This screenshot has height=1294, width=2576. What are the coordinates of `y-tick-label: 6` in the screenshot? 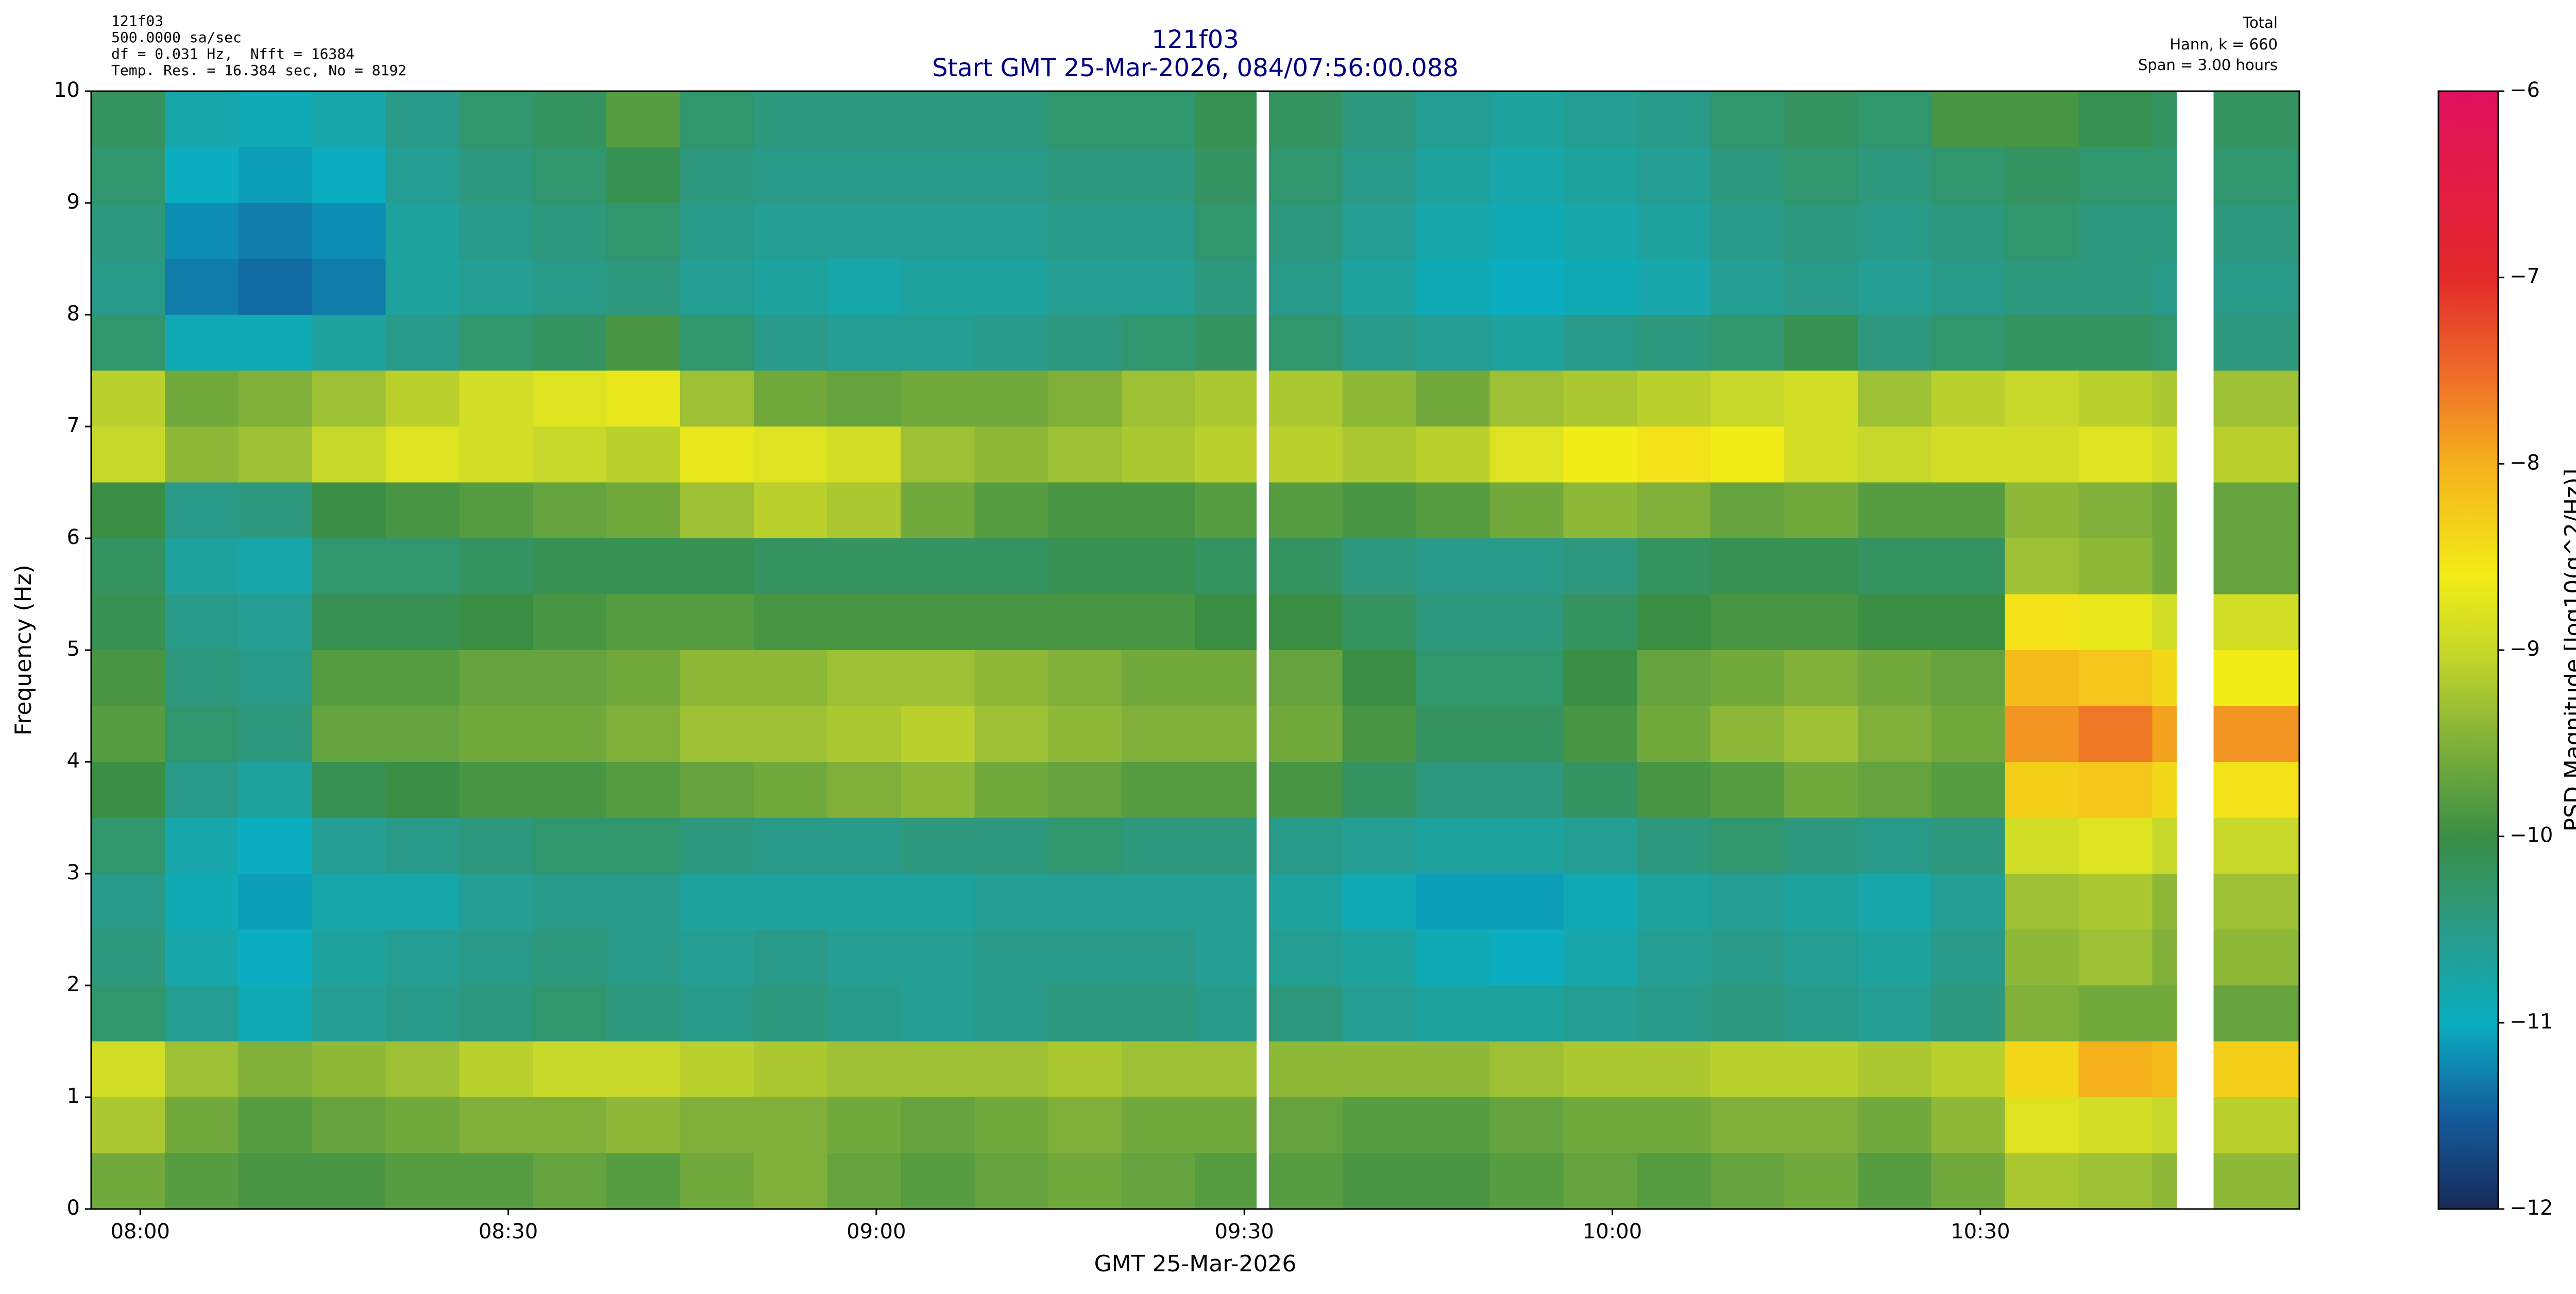 It's located at (73, 537).